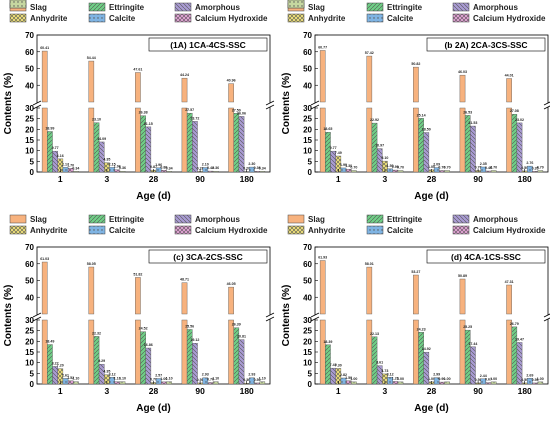 This screenshot has height=424, width=550. What do you see at coordinates (307, 352) in the screenshot?
I see `y-tick-label: 15` at bounding box center [307, 352].